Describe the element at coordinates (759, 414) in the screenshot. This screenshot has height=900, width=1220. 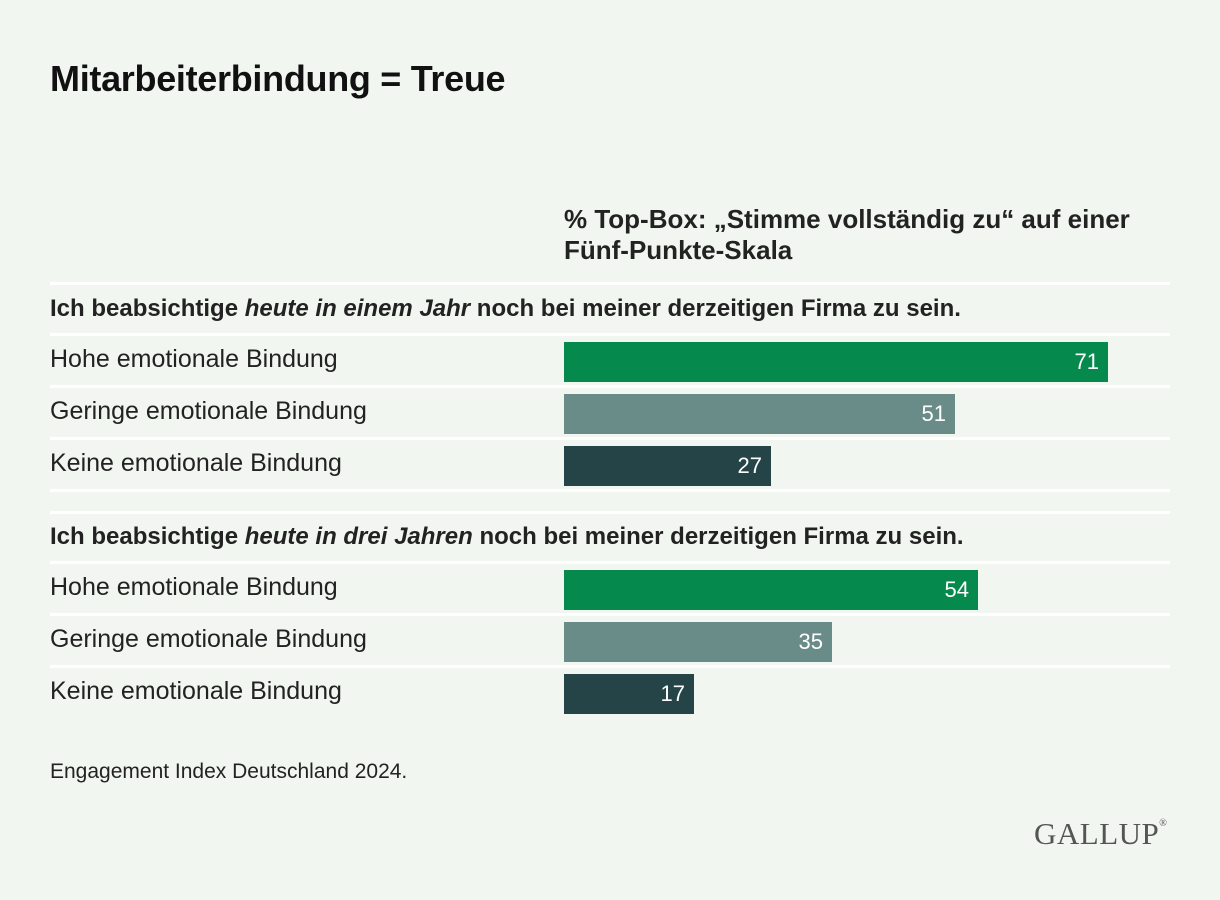
I see `bar-g1-geringe: 51` at that location.